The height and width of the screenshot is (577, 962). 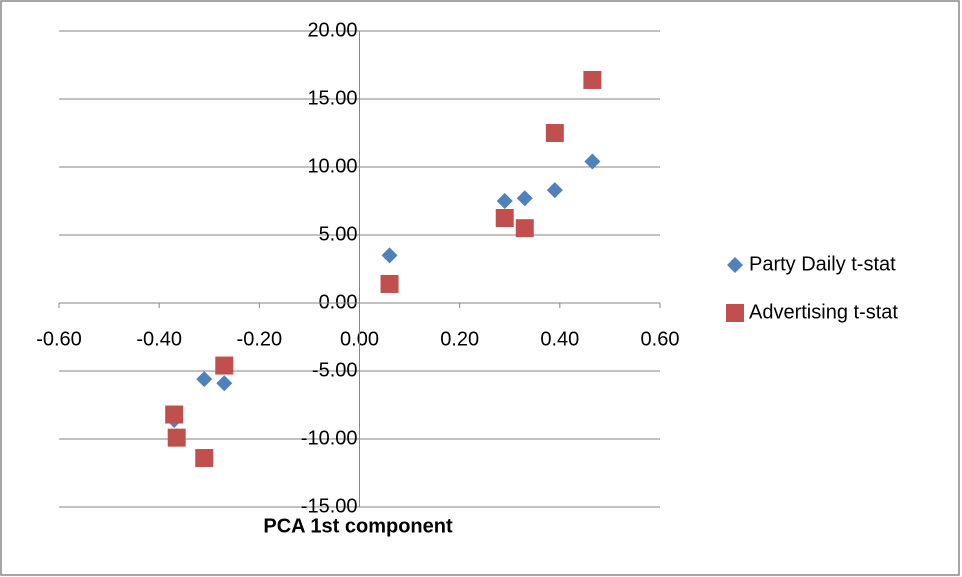 I want to click on y-tick-label: 0.00, so click(x=338, y=302).